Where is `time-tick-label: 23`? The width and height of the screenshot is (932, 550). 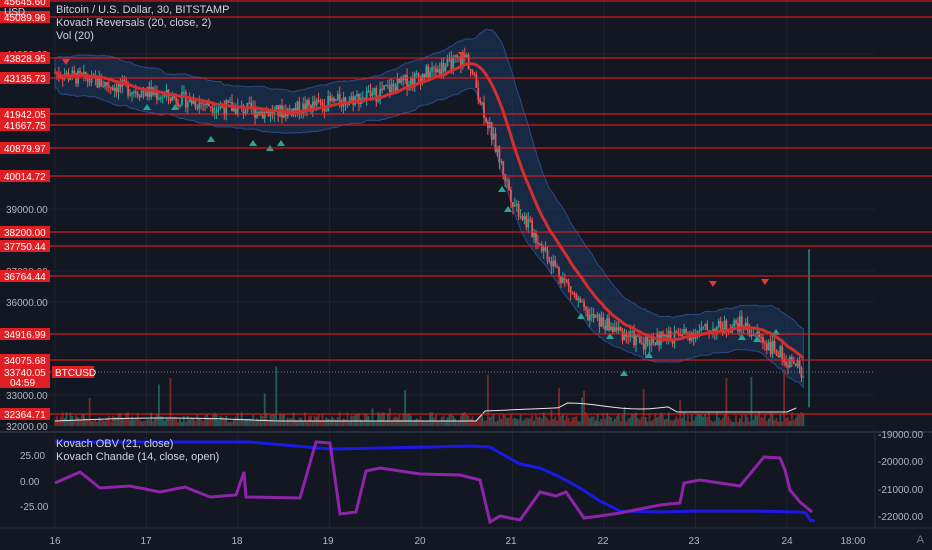
time-tick-label: 23 is located at coordinates (694, 541).